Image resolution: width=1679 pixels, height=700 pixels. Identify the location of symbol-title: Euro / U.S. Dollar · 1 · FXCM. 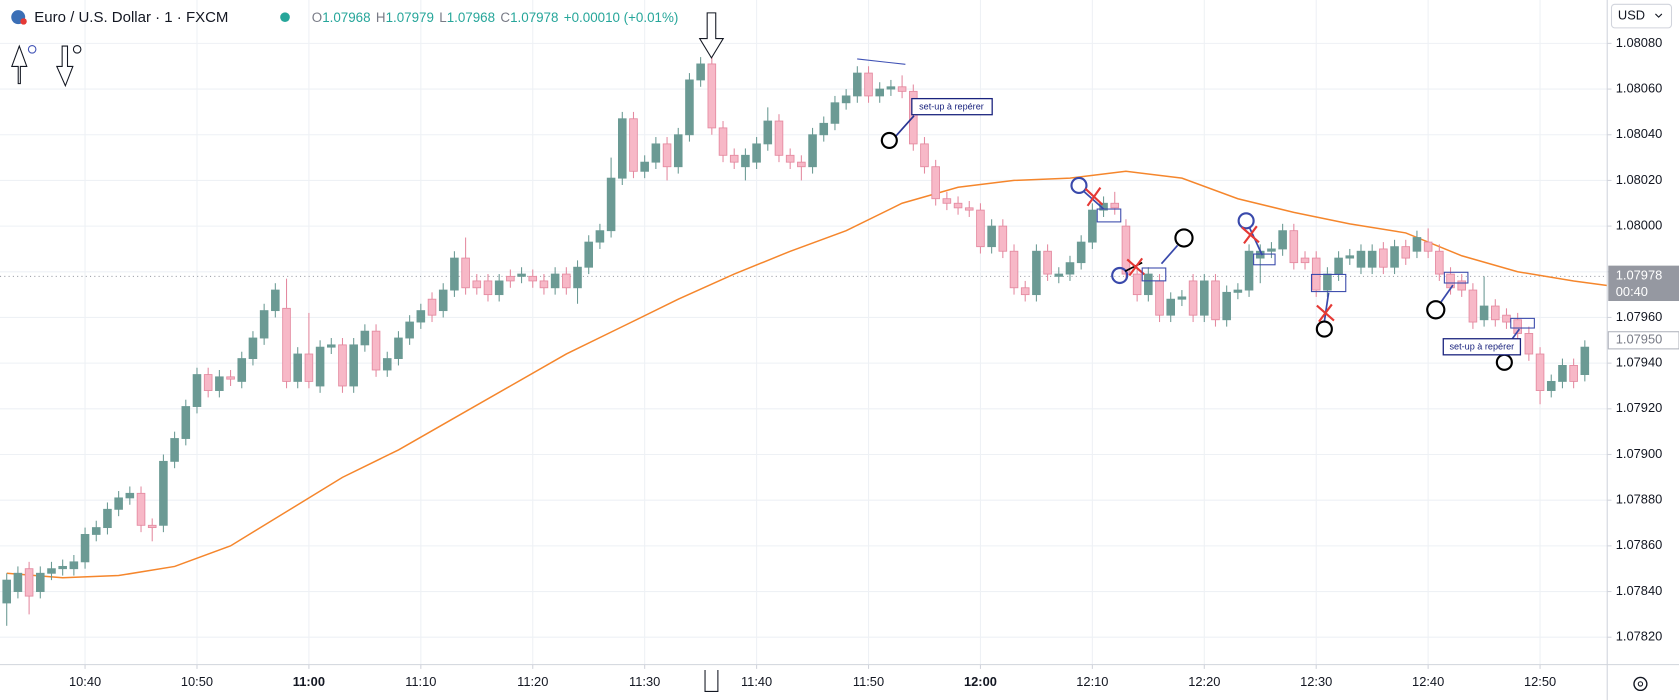
(131, 17).